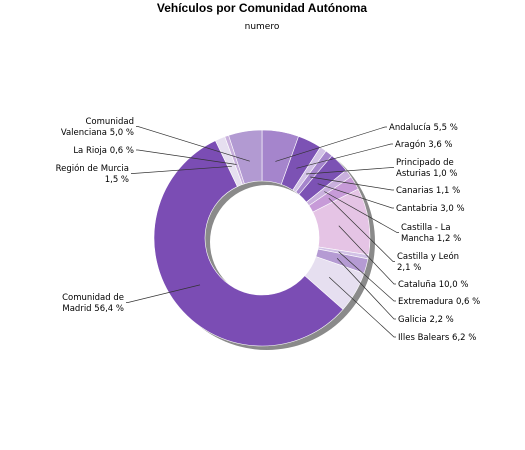 The height and width of the screenshot is (450, 525). Describe the element at coordinates (193, 144) in the screenshot. I see `leader-line-comunidad-valenciana` at that location.